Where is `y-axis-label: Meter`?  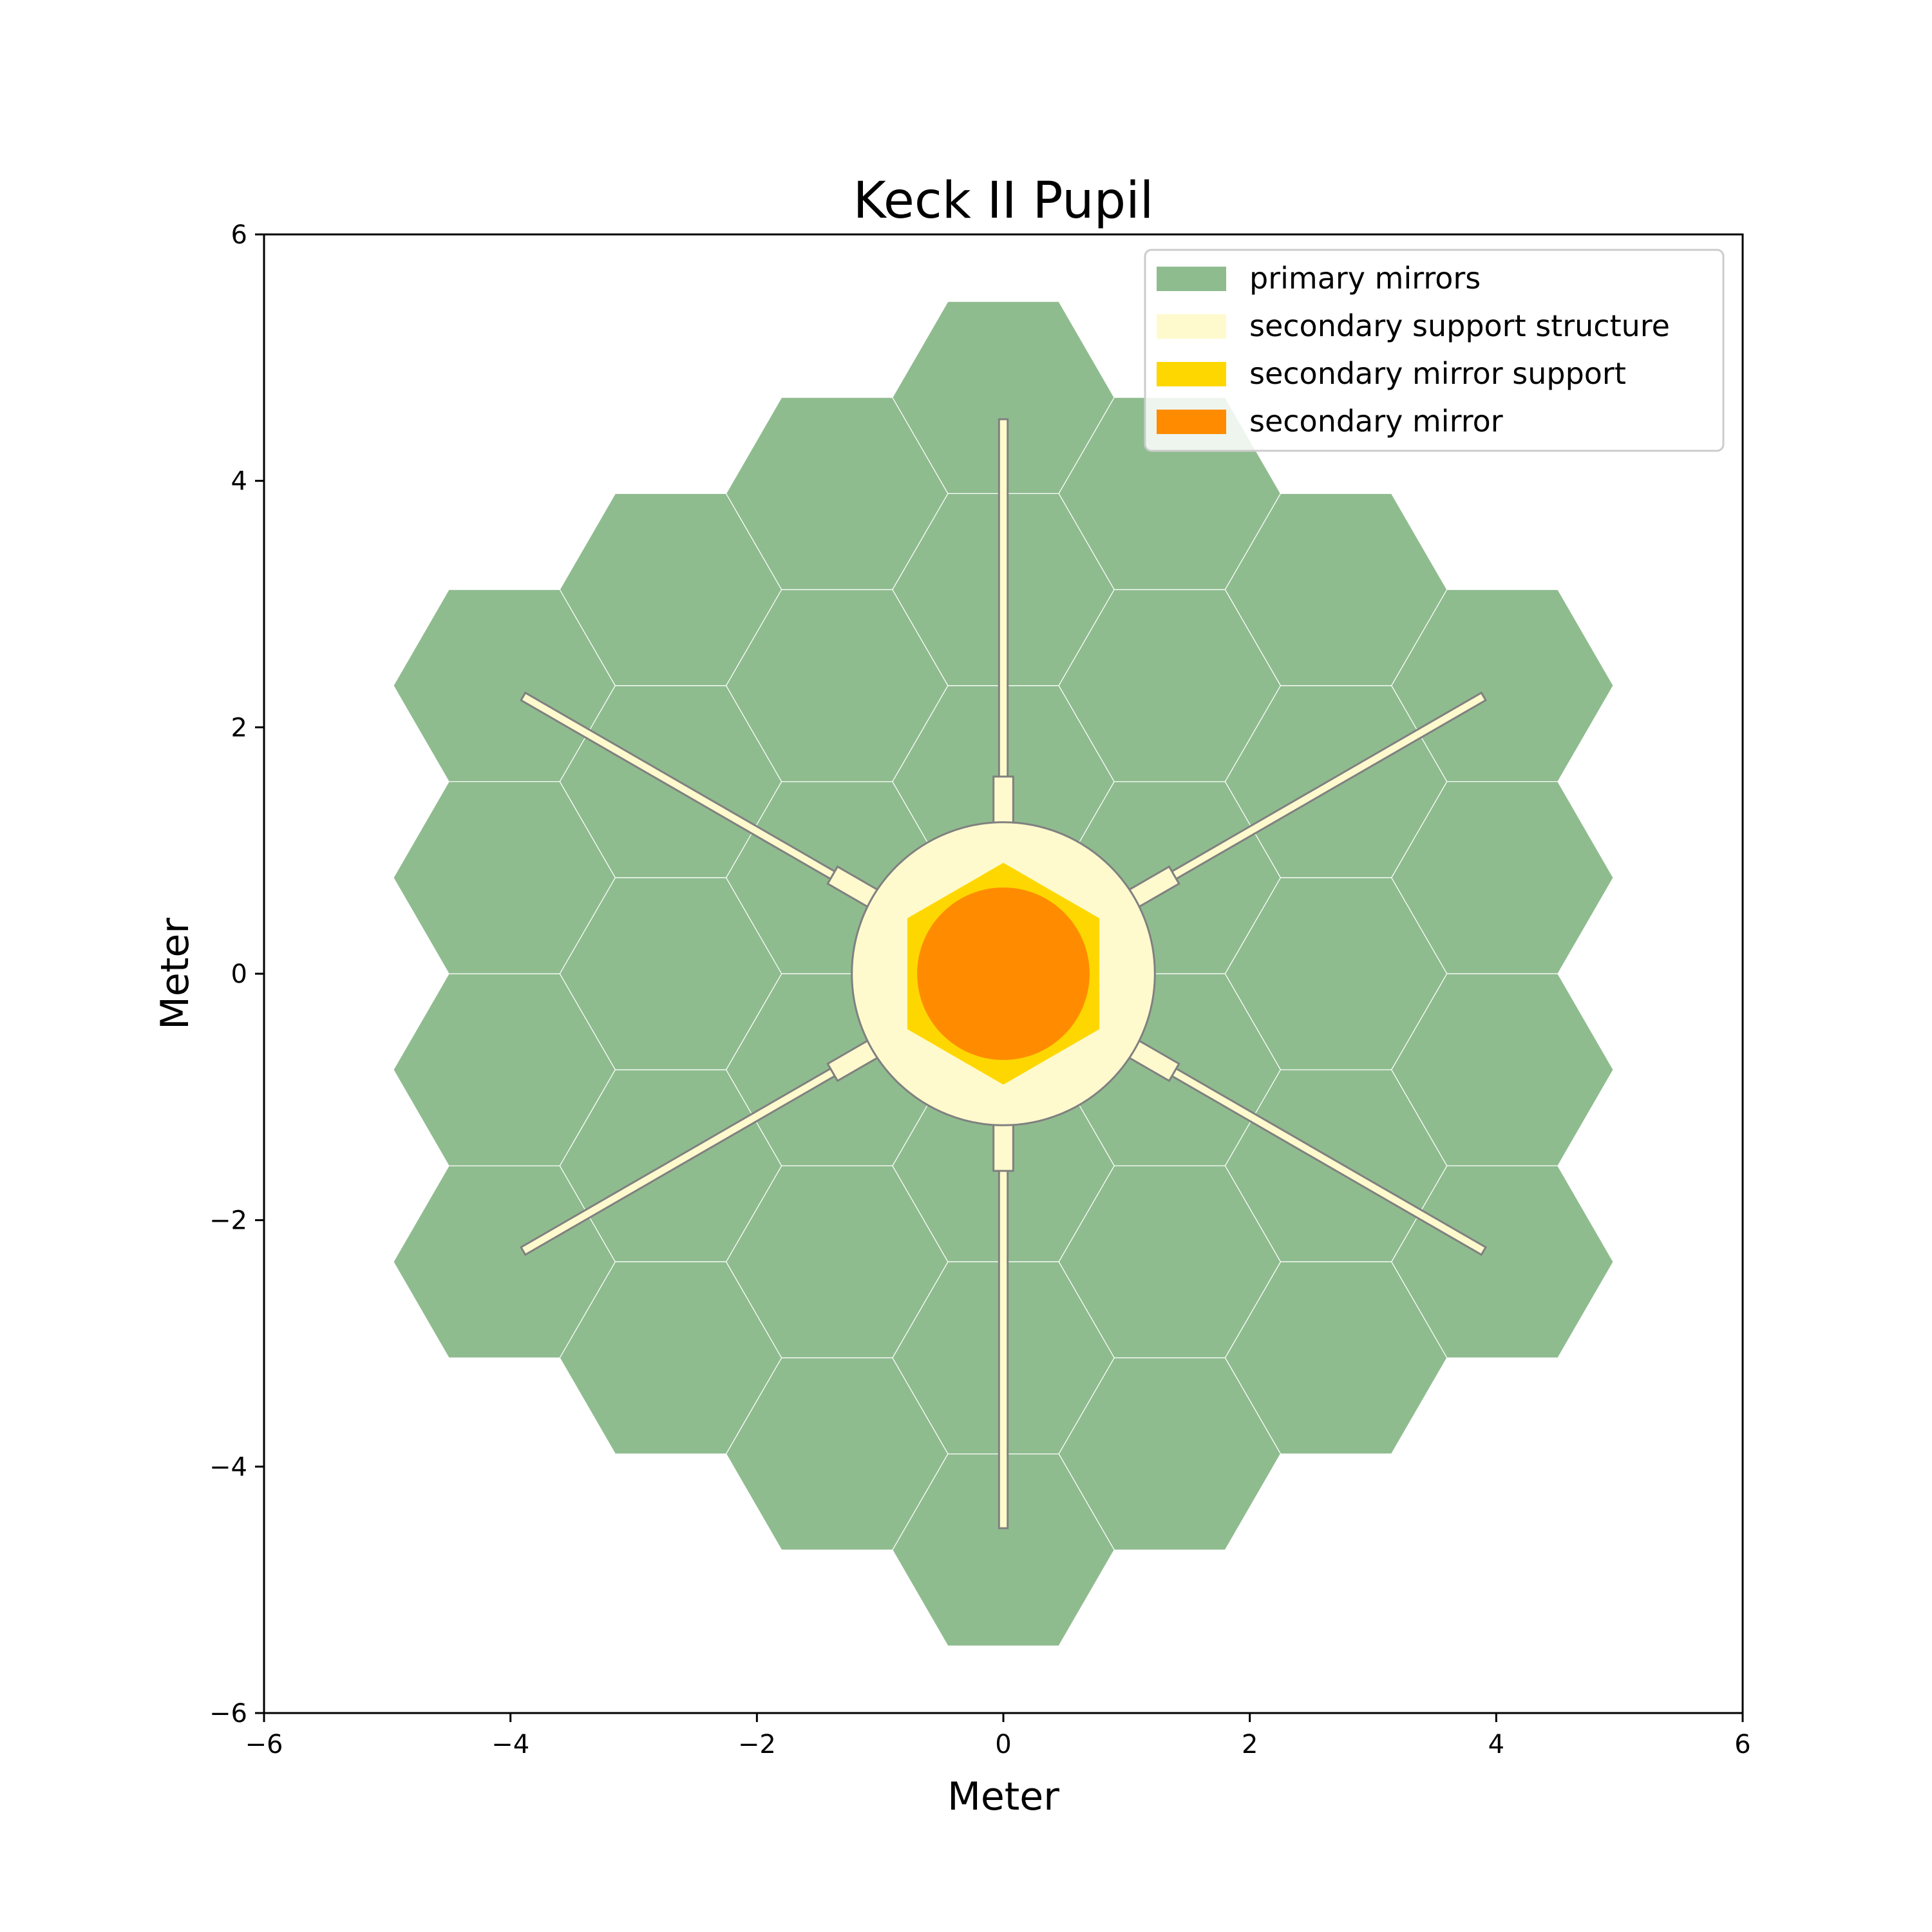
y-axis-label: Meter is located at coordinates (175, 974).